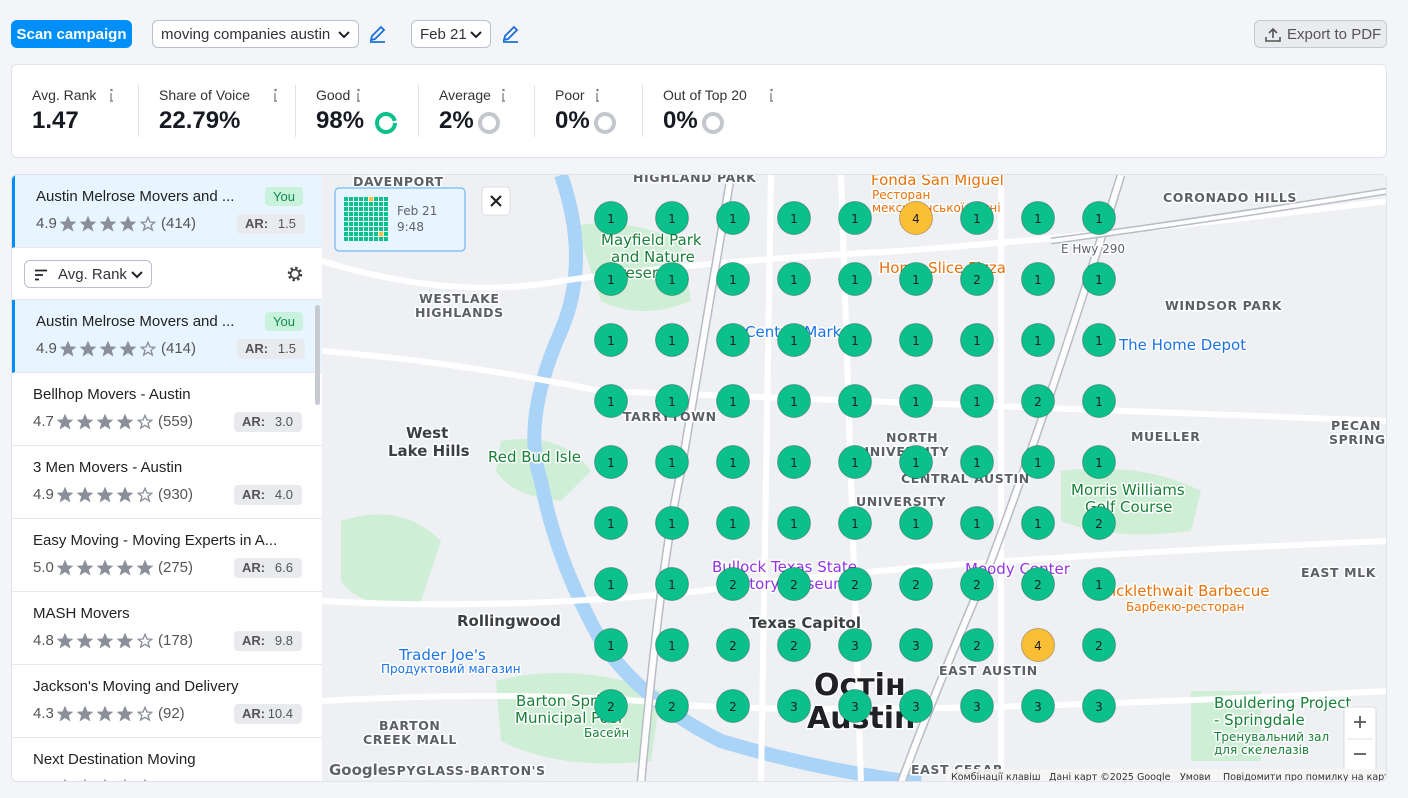 This screenshot has height=798, width=1408. What do you see at coordinates (366, 219) in the screenshot?
I see `snapshot-thumb` at bounding box center [366, 219].